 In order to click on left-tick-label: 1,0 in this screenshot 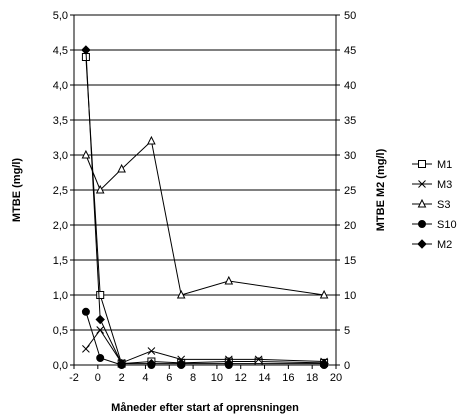, I will do `click(60, 296)`.